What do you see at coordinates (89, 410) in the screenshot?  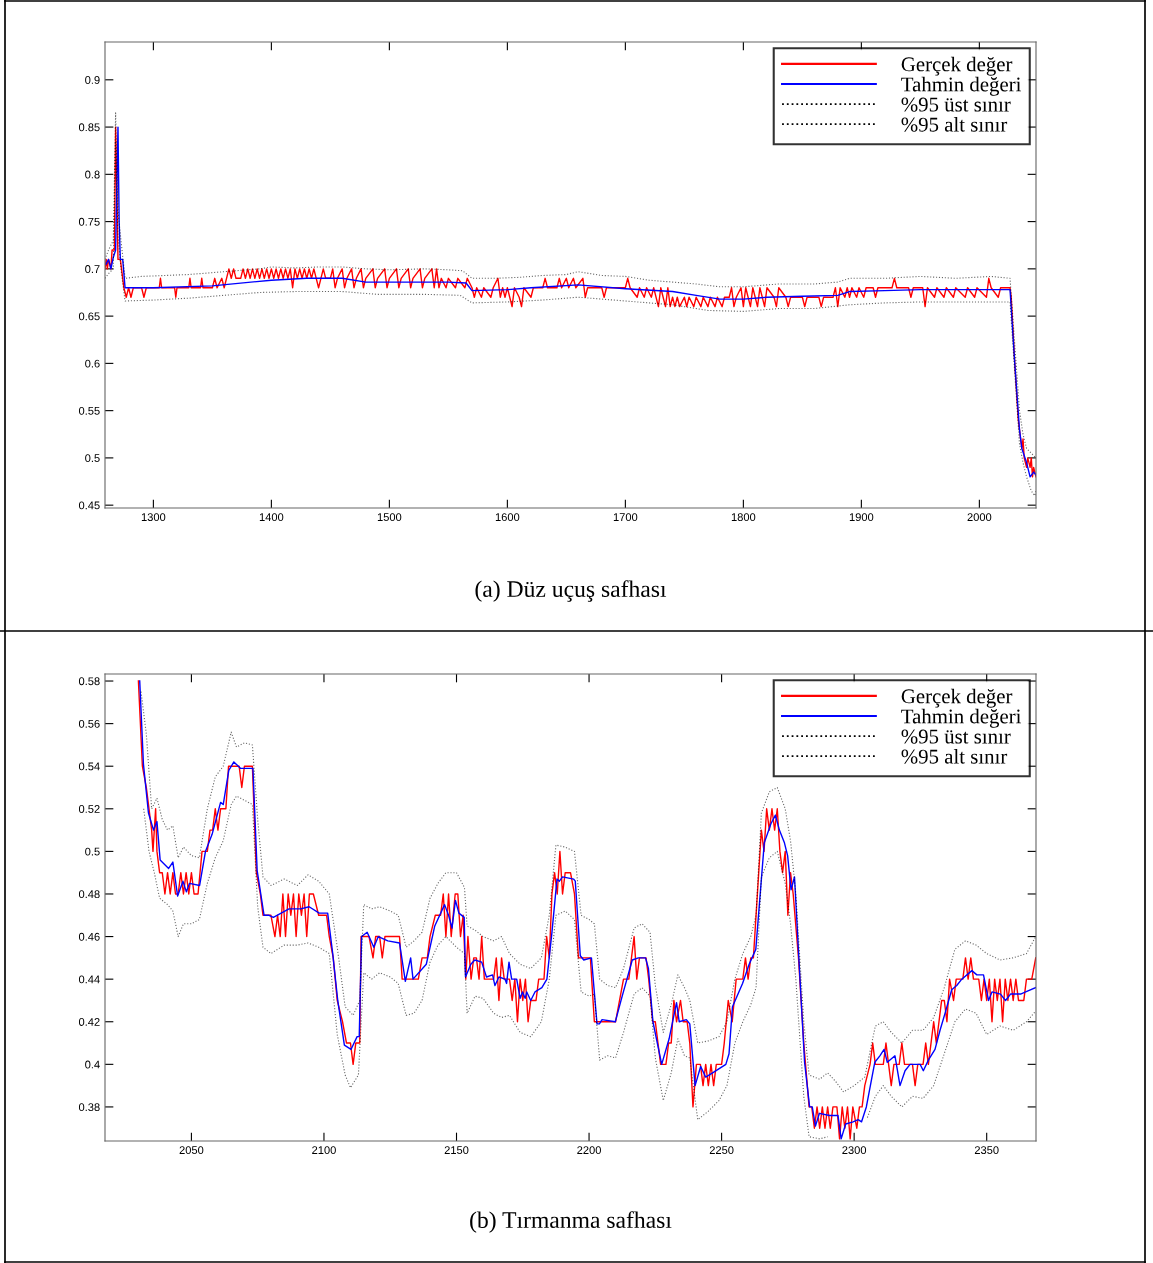 I see `y-tick-label: 0.55` at bounding box center [89, 410].